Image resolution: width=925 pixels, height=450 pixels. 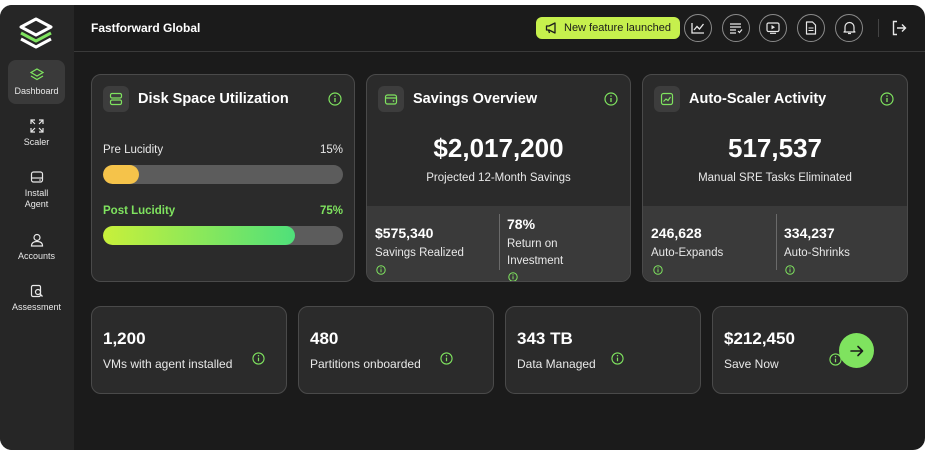 What do you see at coordinates (36, 126) in the screenshot?
I see `expand-icon` at bounding box center [36, 126].